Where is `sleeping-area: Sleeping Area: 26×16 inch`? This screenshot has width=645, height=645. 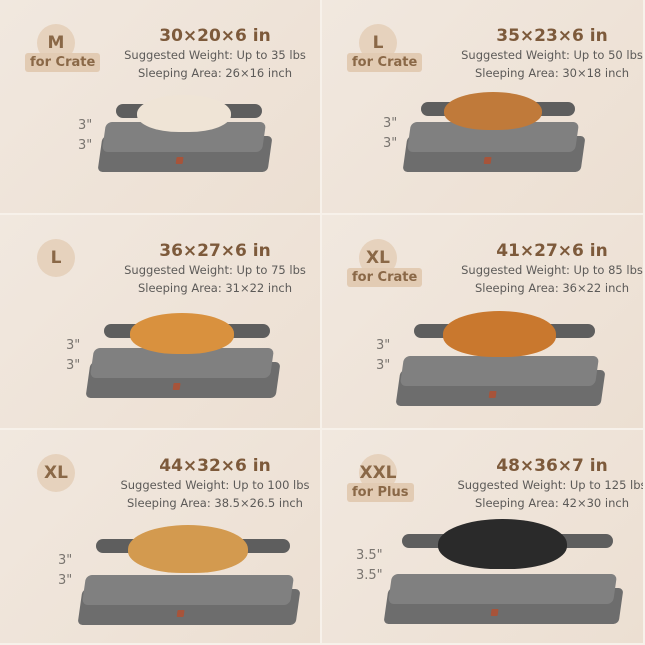
sleeping-area: Sleeping Area: 26×16 inch is located at coordinates (215, 73).